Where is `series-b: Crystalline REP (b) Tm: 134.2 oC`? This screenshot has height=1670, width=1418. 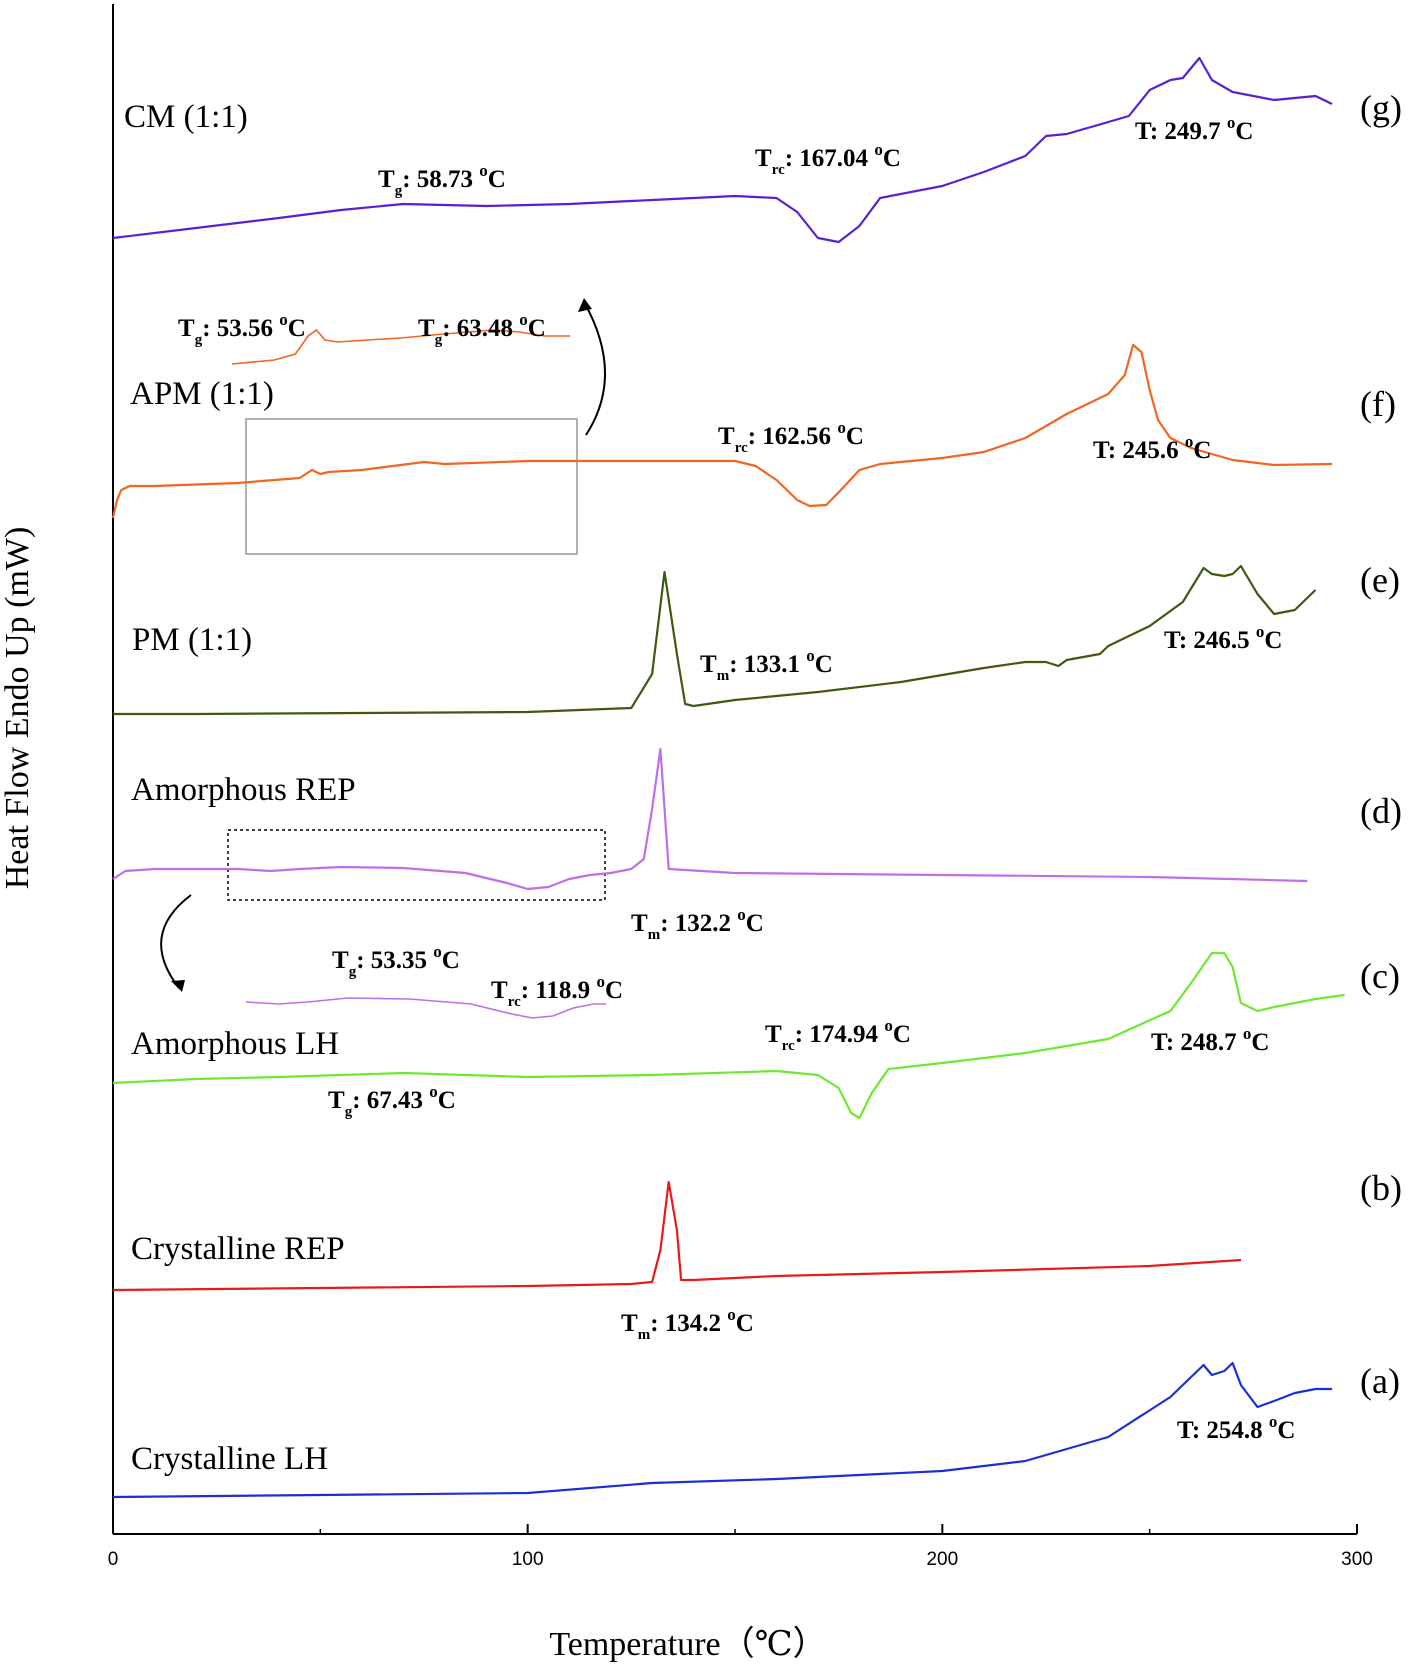
series-b: Crystalline REP (b) Tm: 134.2 oC is located at coordinates (757, 1255).